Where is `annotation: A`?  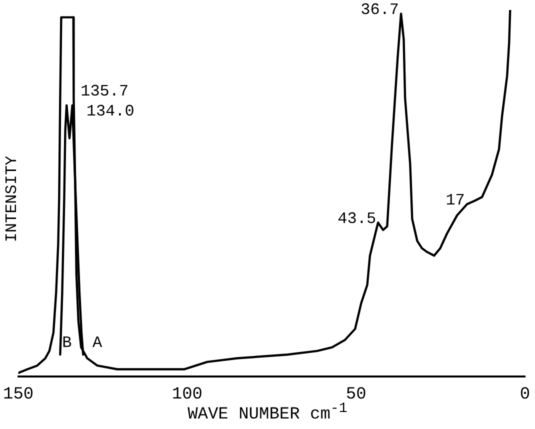 annotation: A is located at coordinates (97, 343).